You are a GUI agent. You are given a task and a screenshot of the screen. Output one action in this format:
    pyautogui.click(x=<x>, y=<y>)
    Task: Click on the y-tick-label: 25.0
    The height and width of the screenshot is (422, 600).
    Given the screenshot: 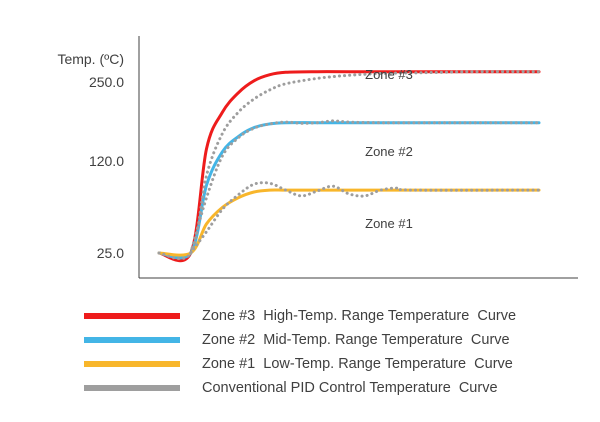 What is the action you would take?
    pyautogui.click(x=110, y=253)
    